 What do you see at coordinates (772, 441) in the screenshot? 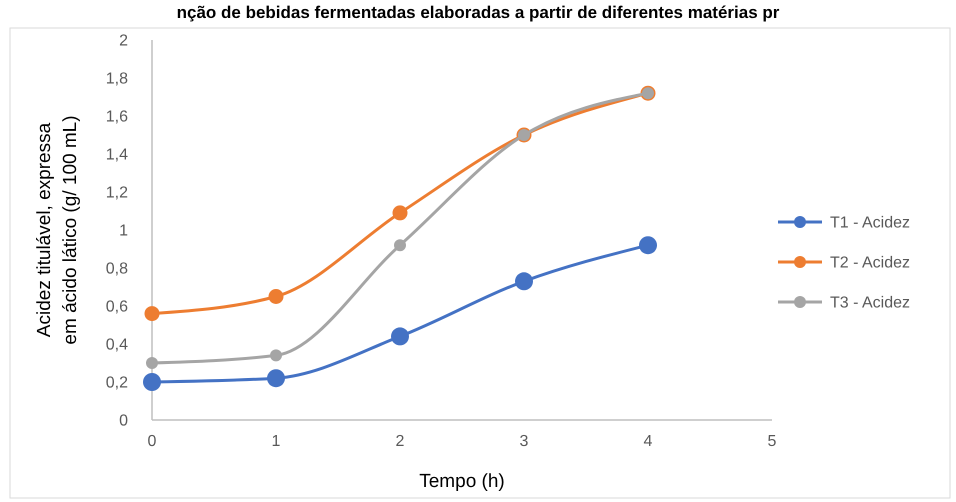
I see `x-tick-label: 5` at bounding box center [772, 441].